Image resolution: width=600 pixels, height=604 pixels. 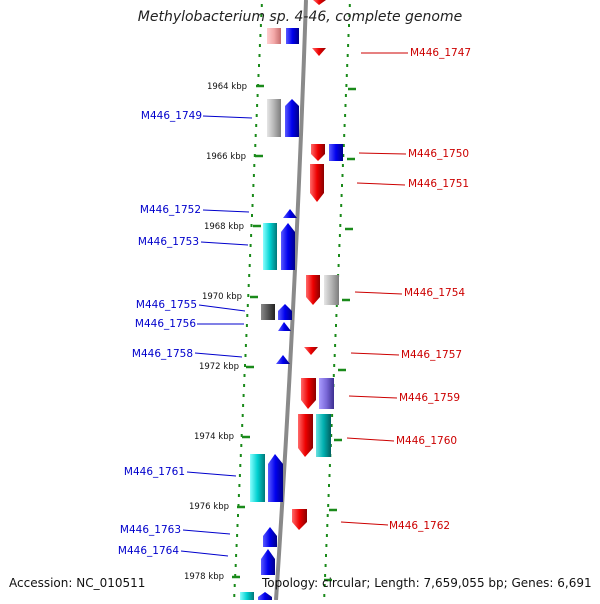 What do you see at coordinates (168, 242) in the screenshot?
I see `gene-label-m446-1753: M446_1753` at bounding box center [168, 242].